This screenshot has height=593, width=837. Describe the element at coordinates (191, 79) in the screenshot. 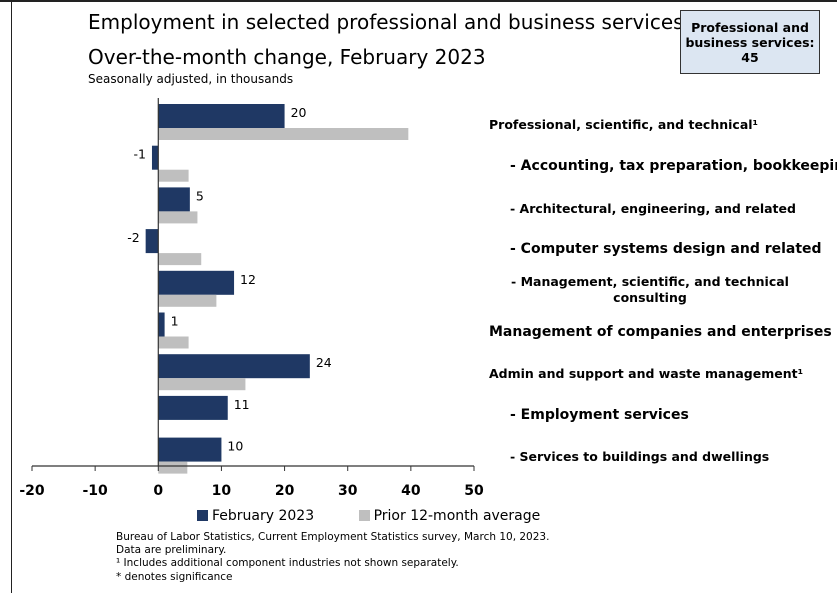

I see `units-note: Seasonally adjusted, in thousands` at that location.